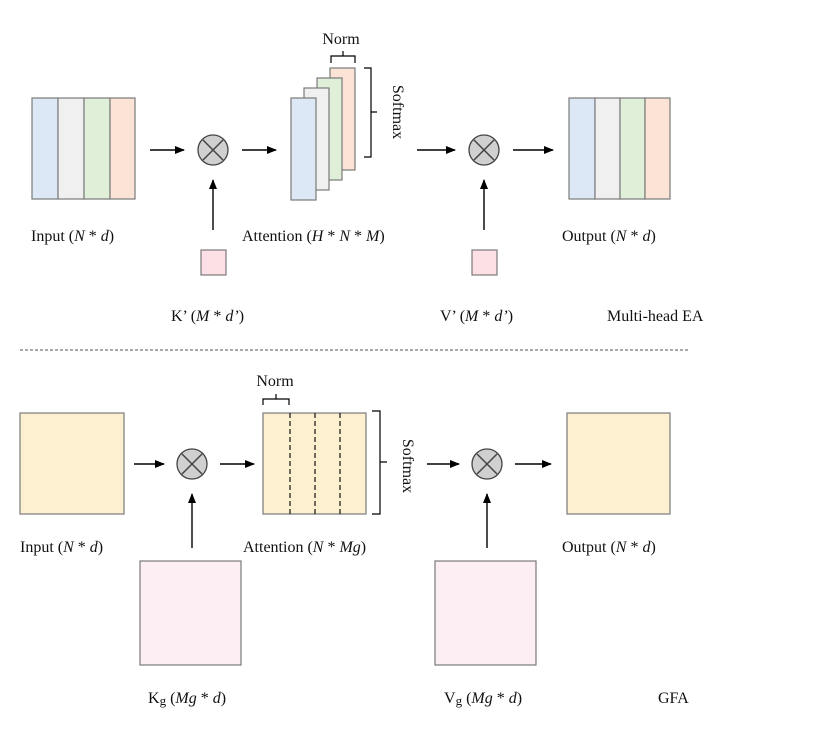 The image size is (824, 734). I want to click on top-input-col-green, so click(97, 148).